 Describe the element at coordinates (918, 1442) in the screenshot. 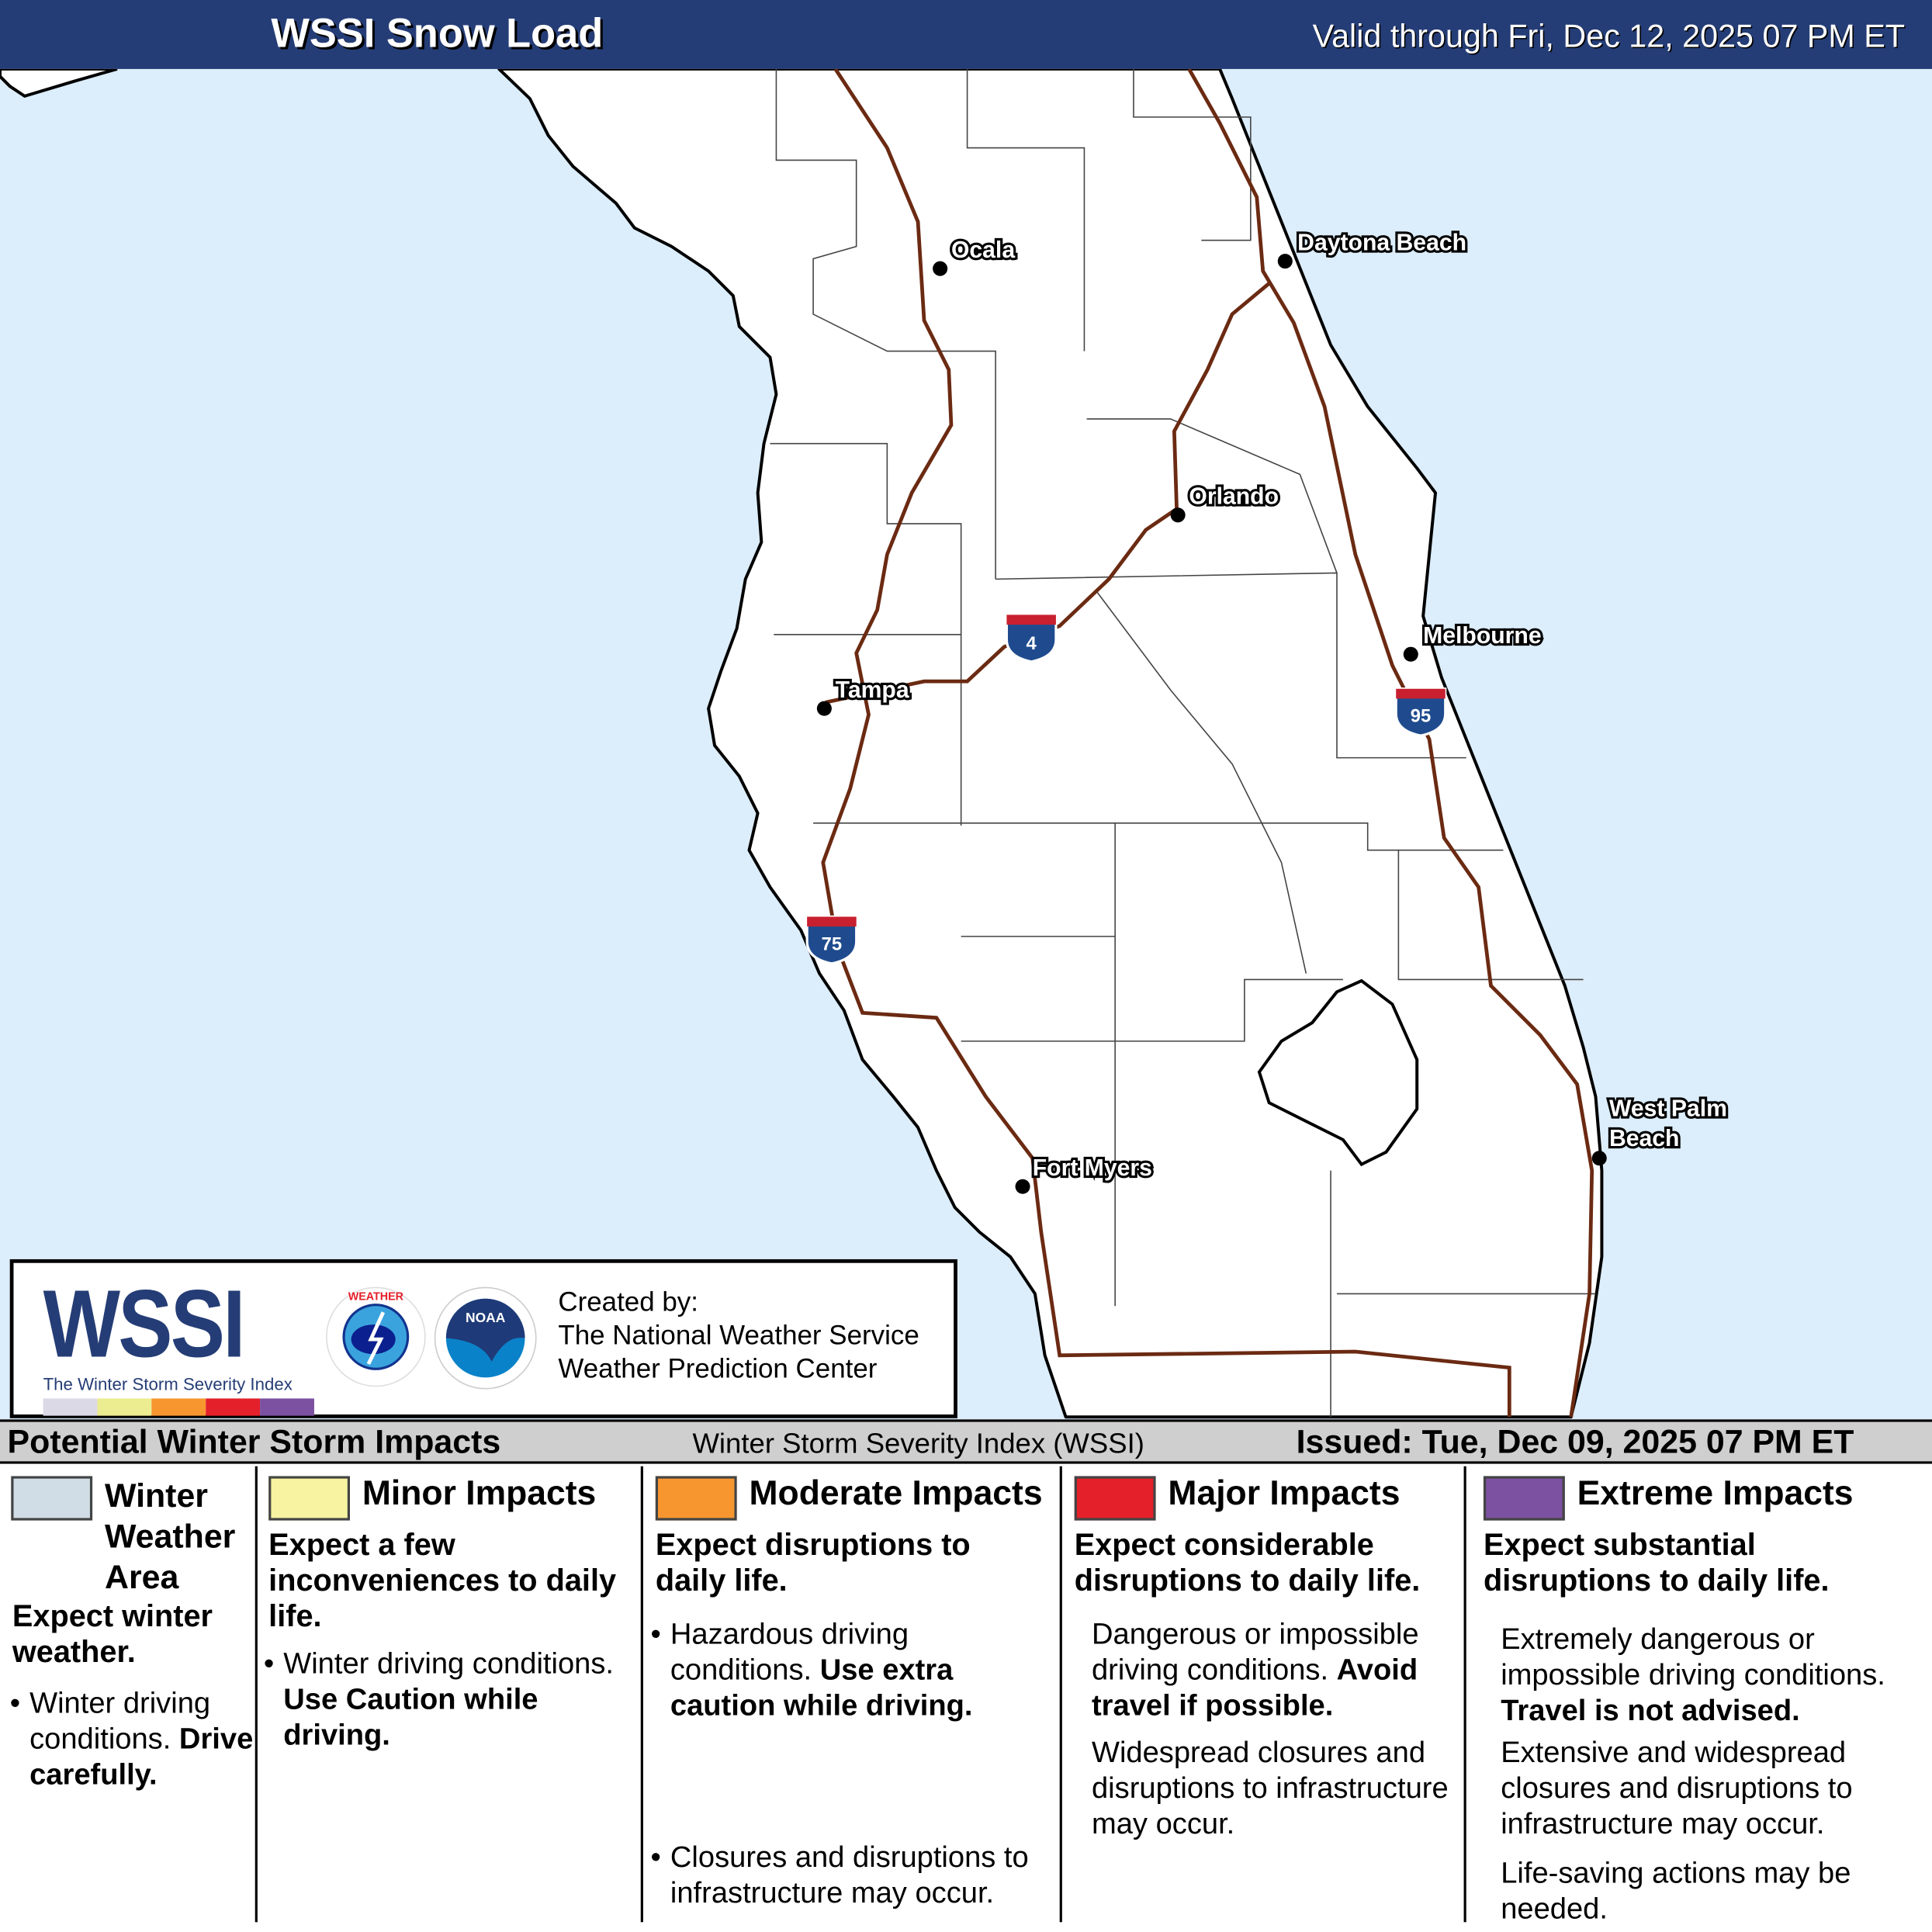

I see `legend-subtitle: Winter Storm Severity Index (WSSI)` at that location.